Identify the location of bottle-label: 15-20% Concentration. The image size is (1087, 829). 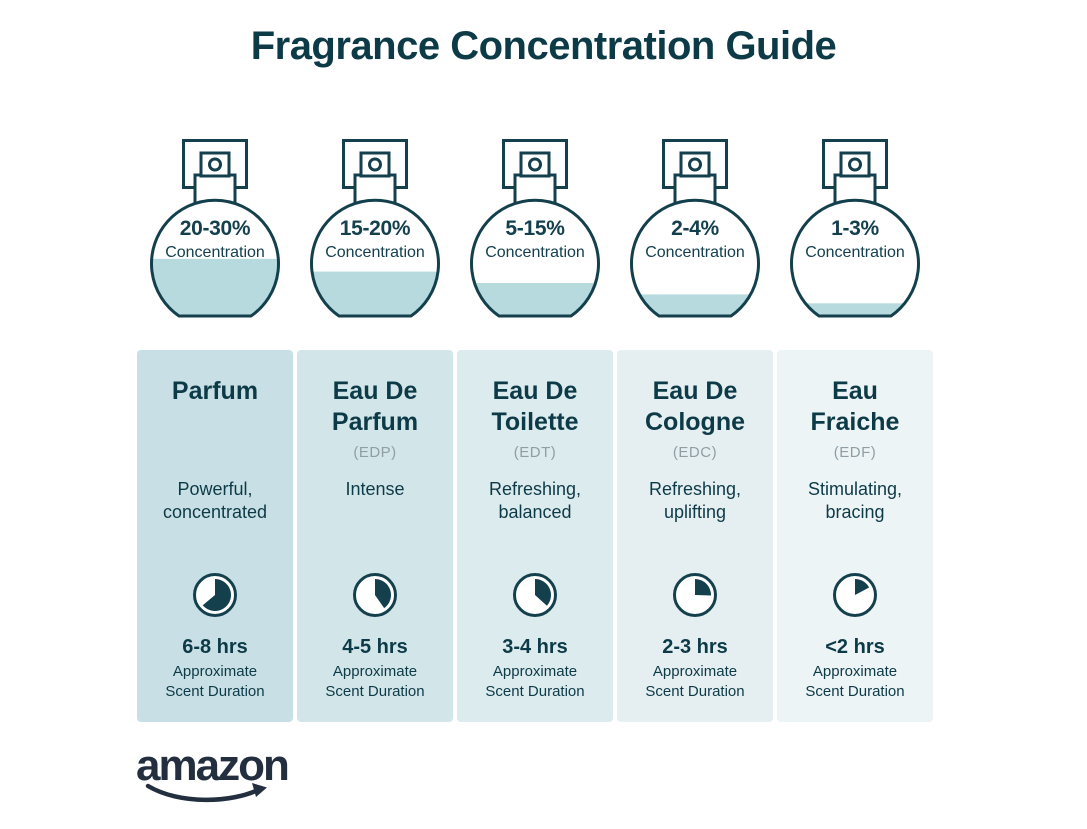
(375, 239).